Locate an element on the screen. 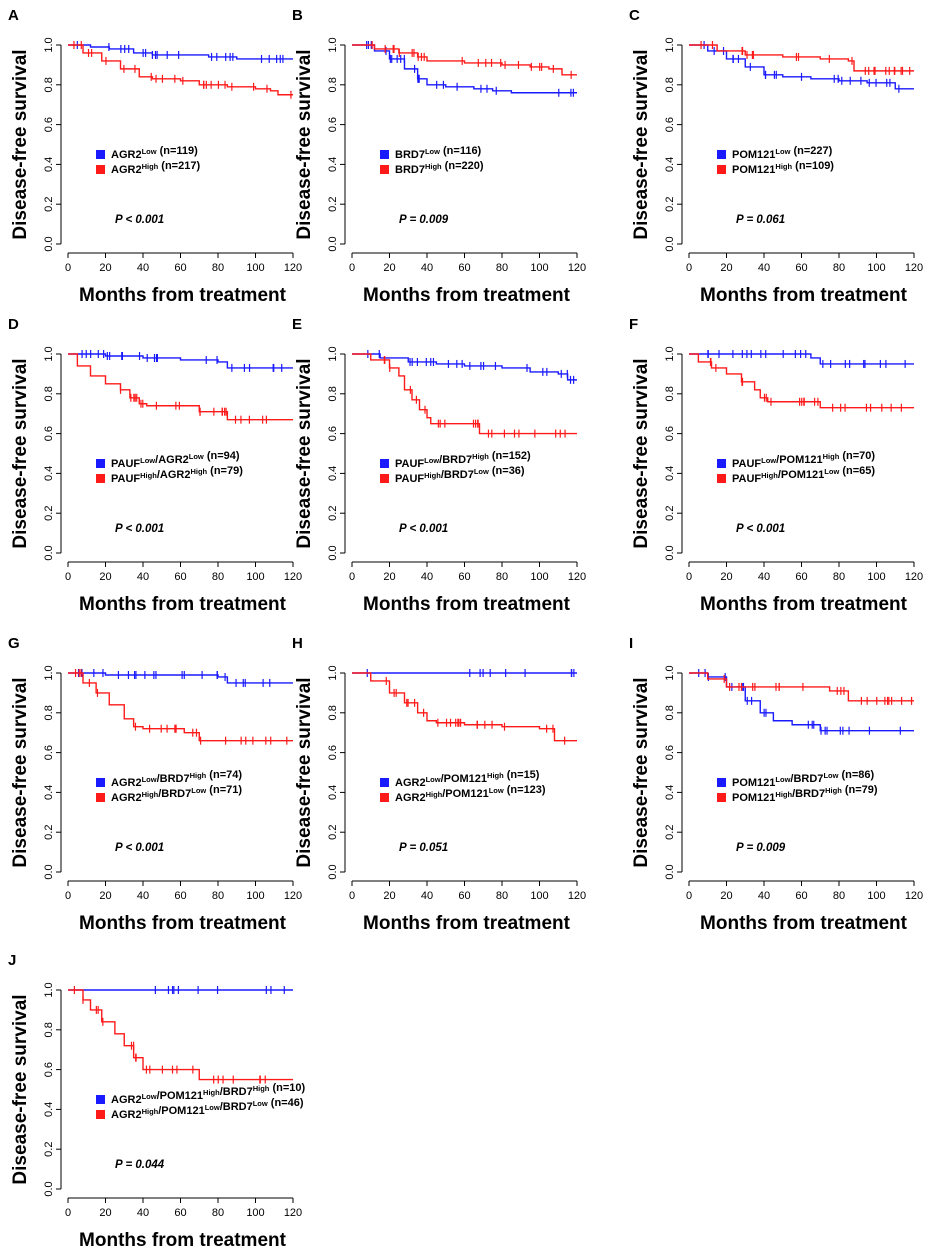 This screenshot has width=928, height=1253. legend-label: POM121Low/BRD7Low (n=86) is located at coordinates (803, 779).